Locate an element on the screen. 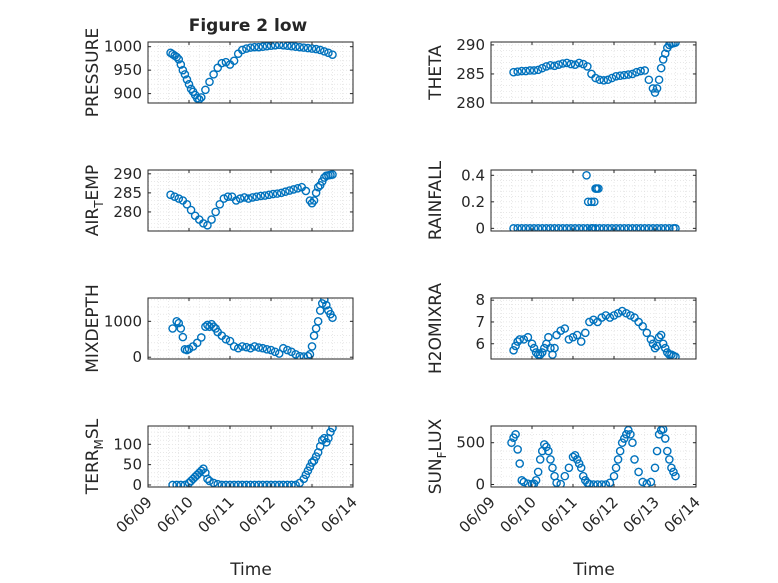 Image resolution: width=778 pixels, height=583 pixels. series-pressure is located at coordinates (251, 72).